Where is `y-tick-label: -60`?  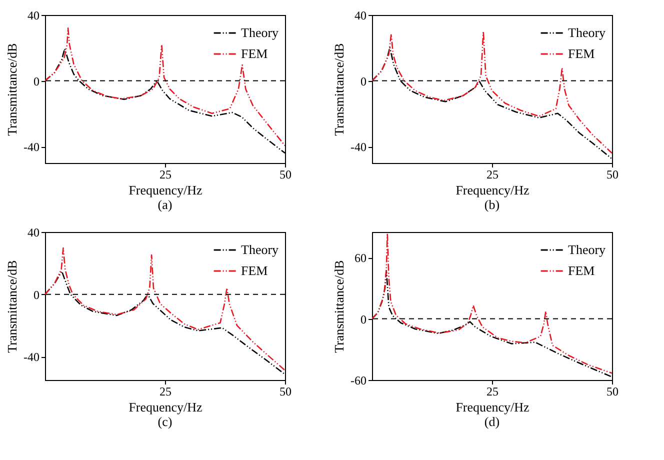 y-tick-label: -60 is located at coordinates (358, 381).